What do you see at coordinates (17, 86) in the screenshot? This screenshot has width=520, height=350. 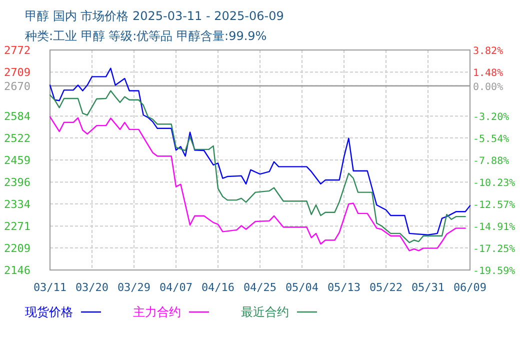 I see `y-tick-label: 2670` at bounding box center [17, 86].